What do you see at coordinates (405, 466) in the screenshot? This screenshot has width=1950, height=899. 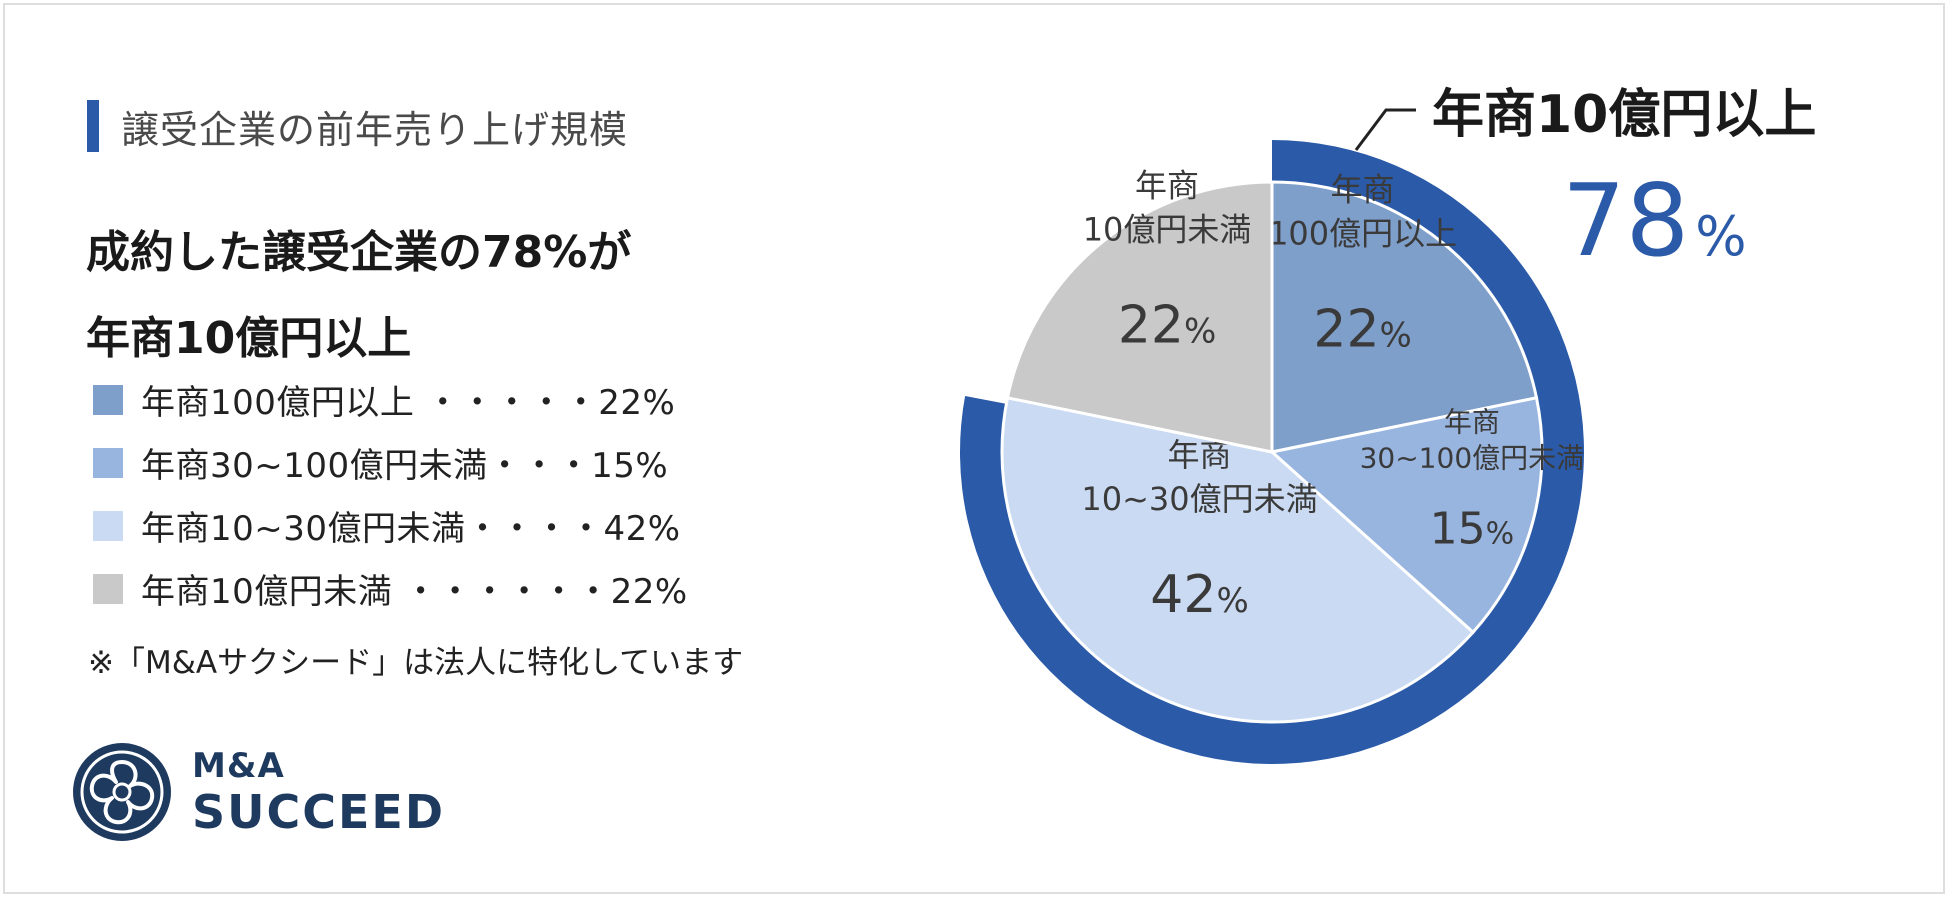 I see `legend-label: 年商30~100億円未満・・・15%` at bounding box center [405, 466].